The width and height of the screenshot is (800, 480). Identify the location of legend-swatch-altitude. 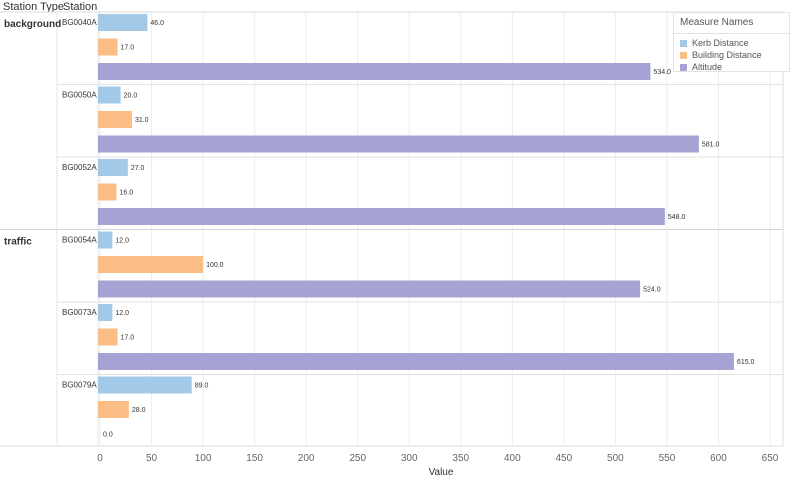
(683, 67).